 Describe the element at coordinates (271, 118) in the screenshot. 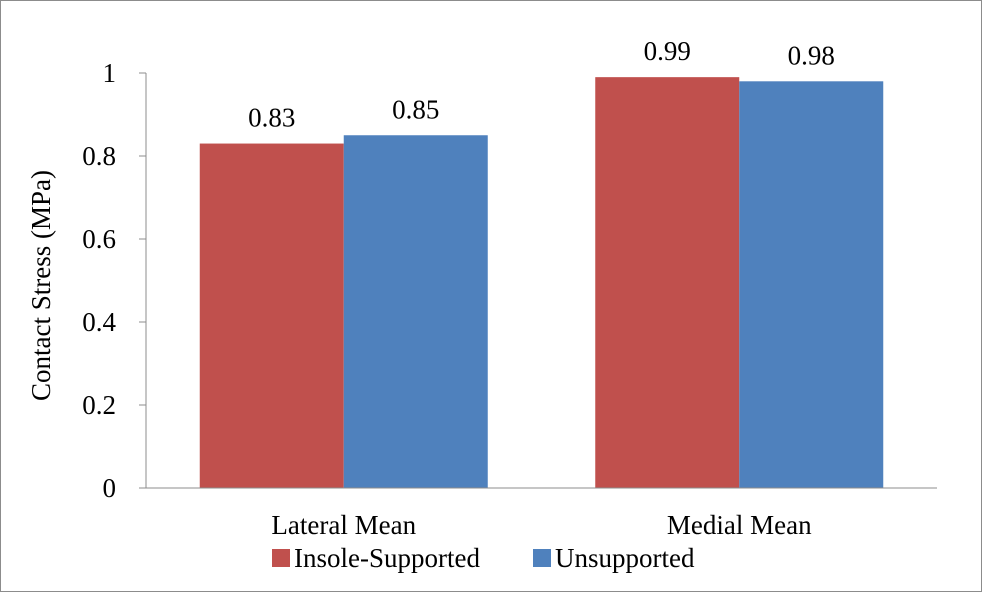

I see `data-label: 0.83` at that location.